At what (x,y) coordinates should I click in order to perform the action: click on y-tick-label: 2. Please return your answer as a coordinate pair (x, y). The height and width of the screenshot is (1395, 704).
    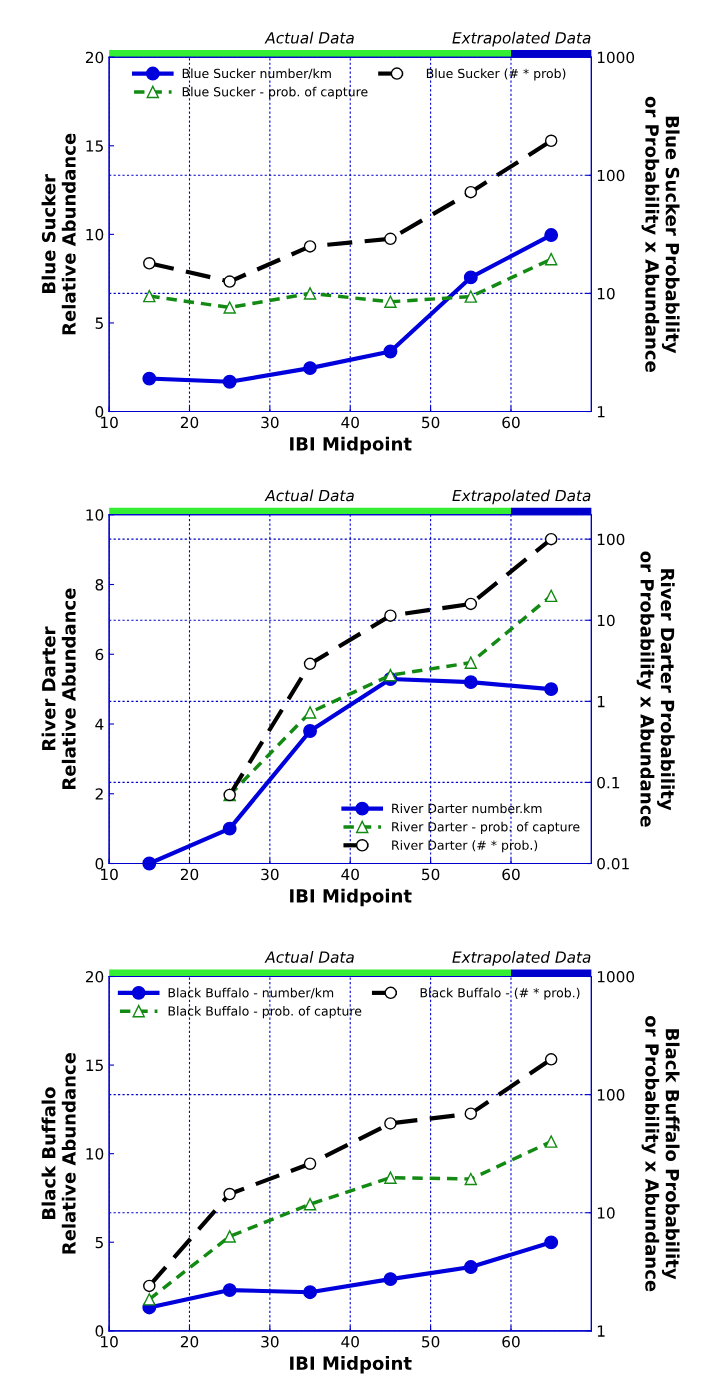
    Looking at the image, I should click on (99, 794).